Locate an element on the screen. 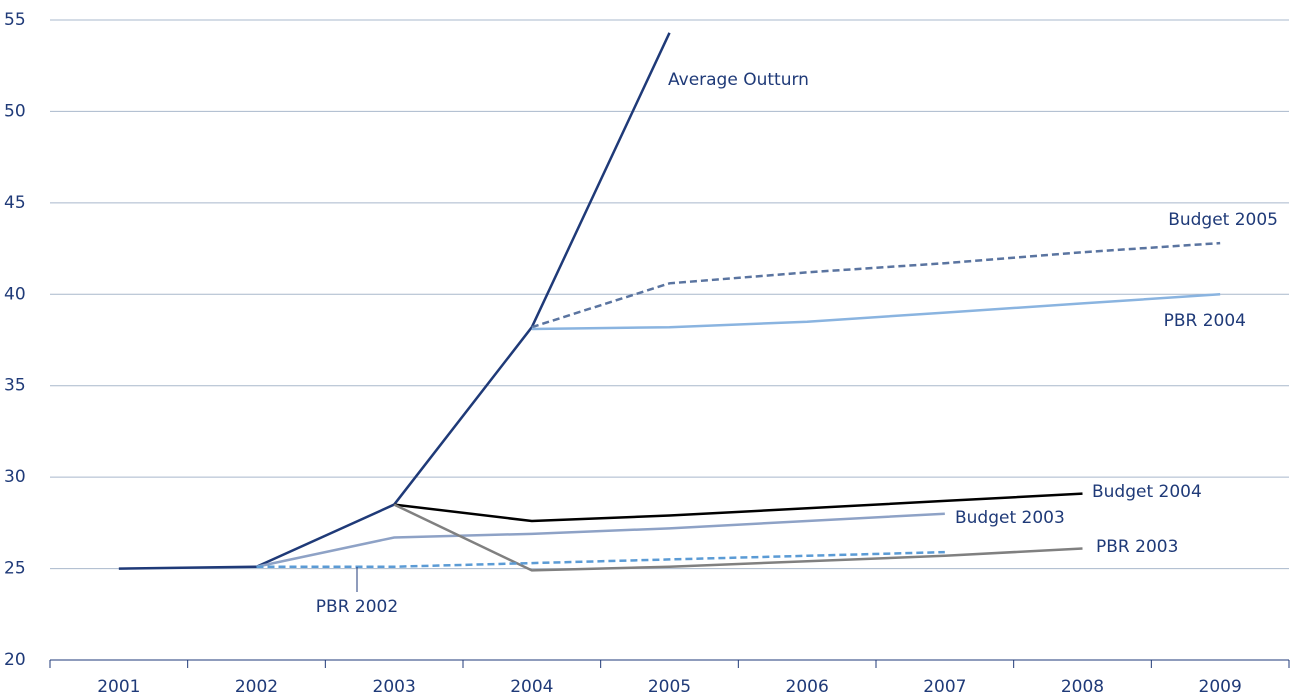  x-tick-label: 2002 is located at coordinates (256, 686).